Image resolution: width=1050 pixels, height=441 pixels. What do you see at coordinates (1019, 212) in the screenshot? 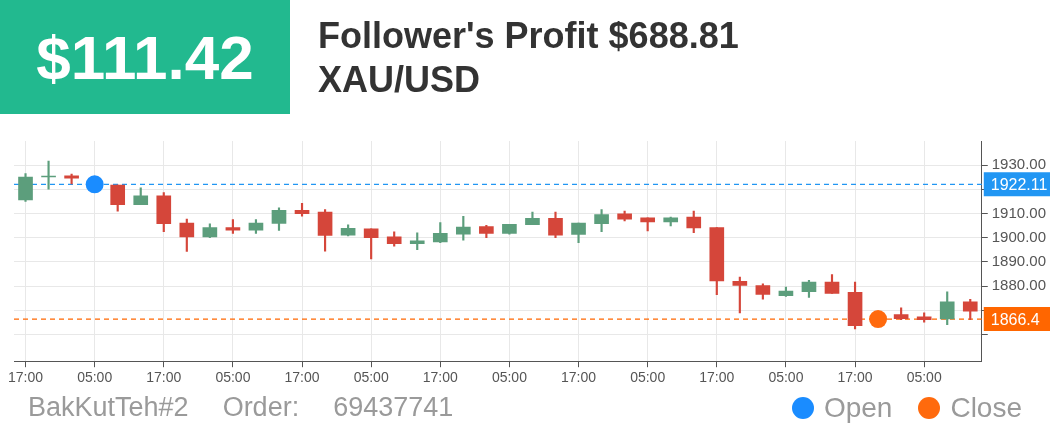
I see `y-tick-label: 1910.00` at bounding box center [1019, 212].